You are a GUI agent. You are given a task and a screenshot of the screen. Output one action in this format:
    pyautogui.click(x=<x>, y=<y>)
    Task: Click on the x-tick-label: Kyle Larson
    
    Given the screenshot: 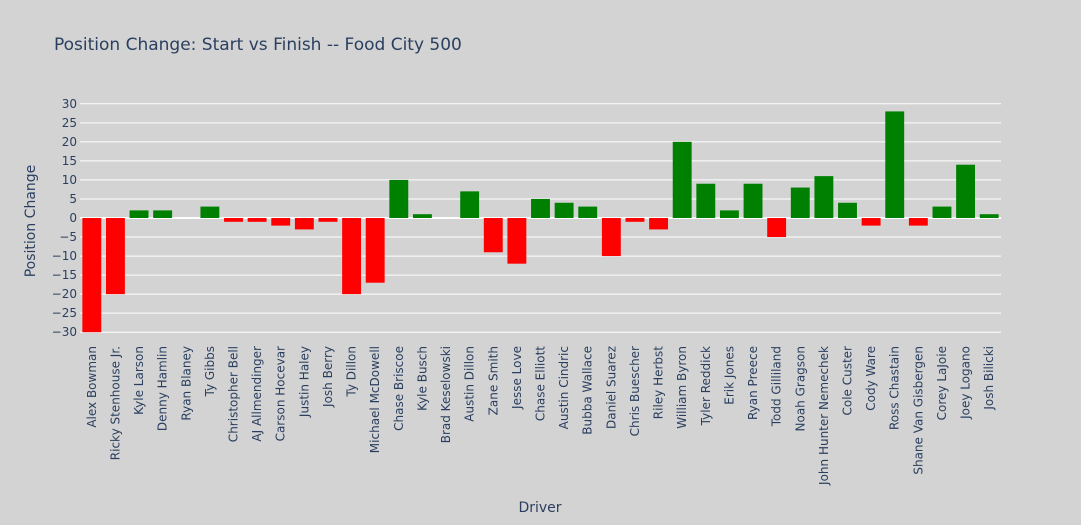 What is the action you would take?
    pyautogui.click(x=139, y=380)
    